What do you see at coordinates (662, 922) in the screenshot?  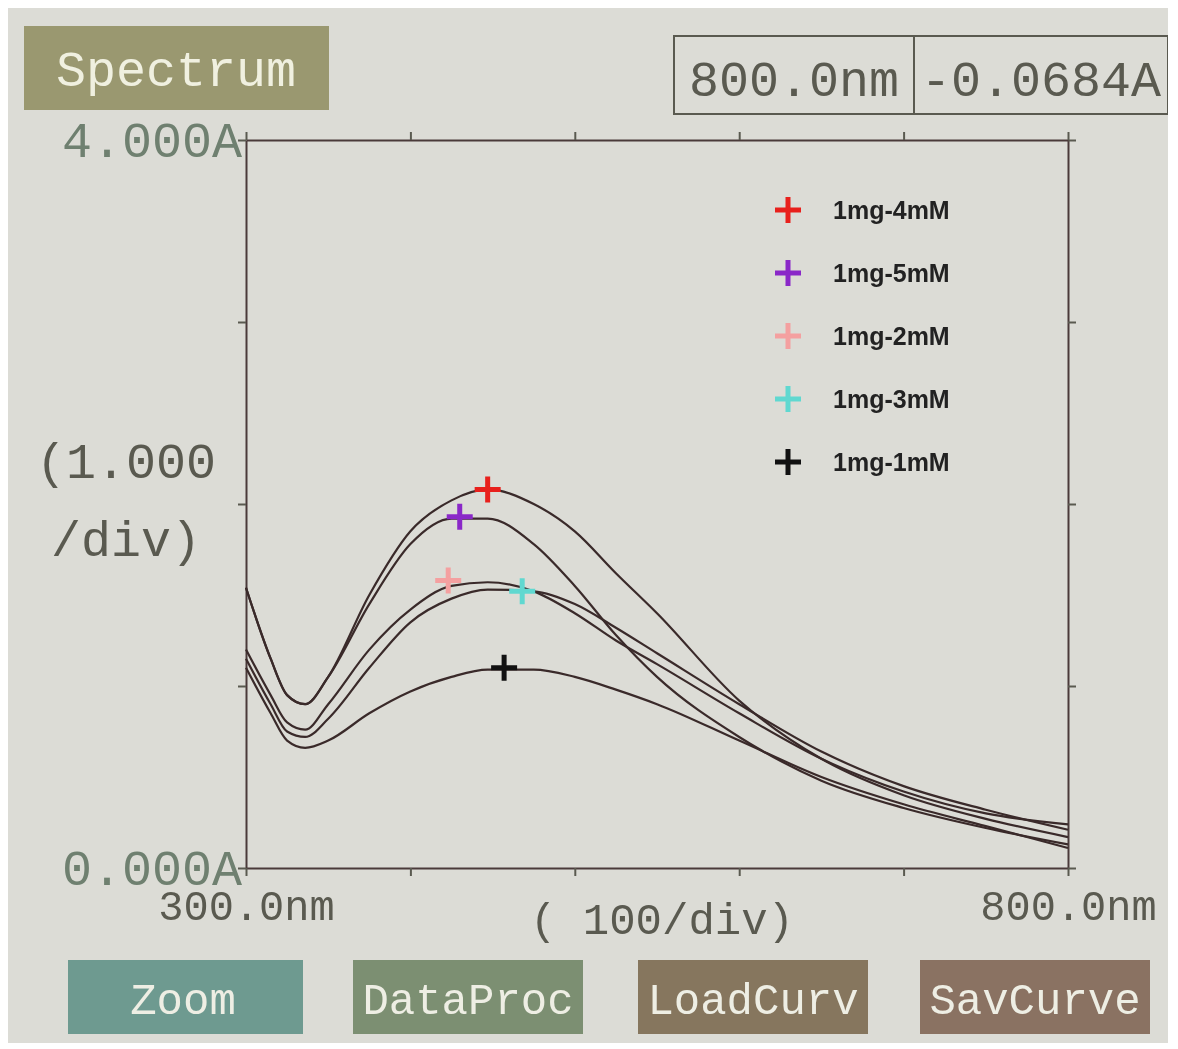 I see `x-axis-title: ( 100/div)` at bounding box center [662, 922].